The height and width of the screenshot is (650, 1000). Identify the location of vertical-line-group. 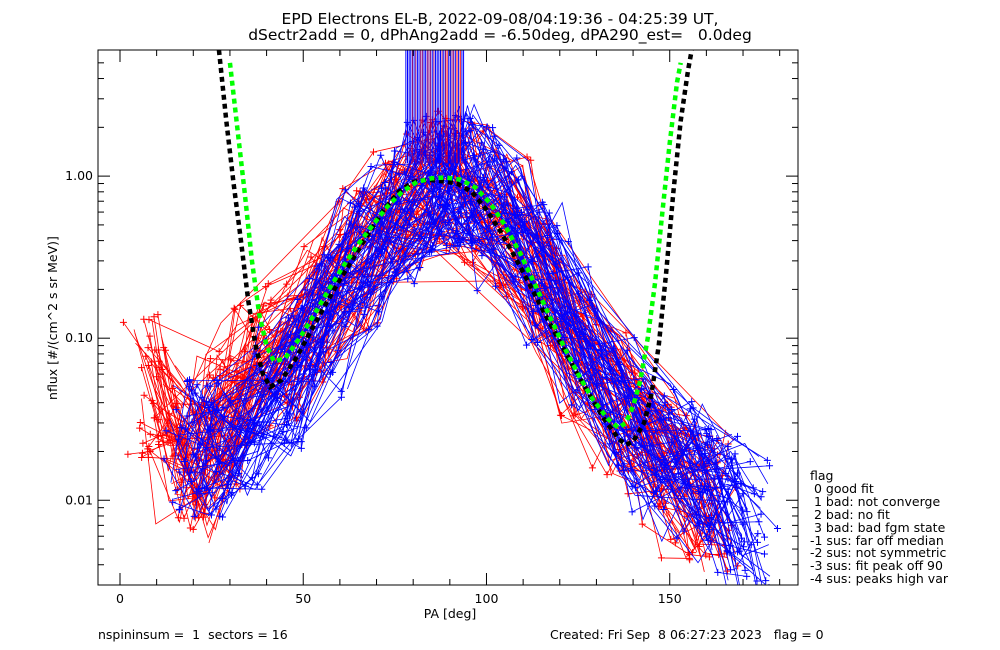
(435, 107).